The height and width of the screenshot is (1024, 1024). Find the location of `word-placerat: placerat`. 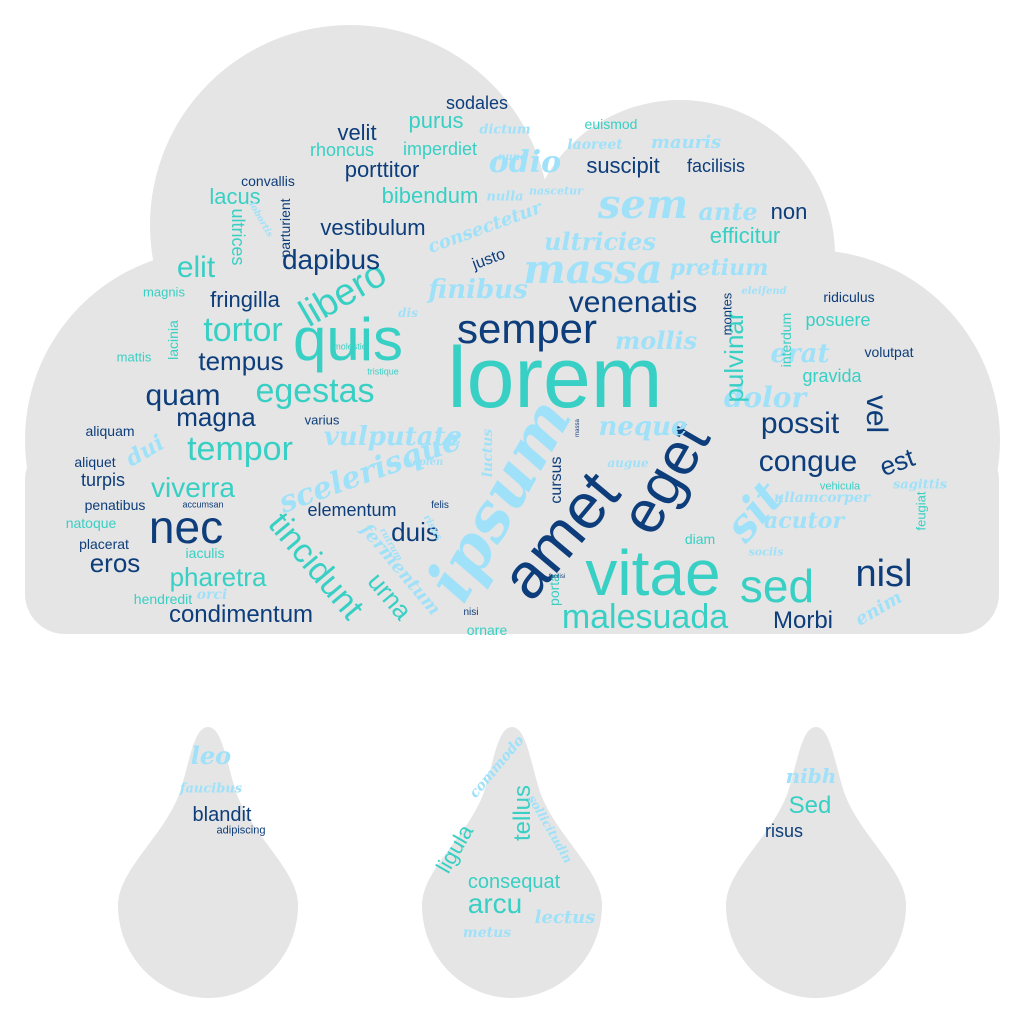

word-placerat: placerat is located at coordinates (104, 544).